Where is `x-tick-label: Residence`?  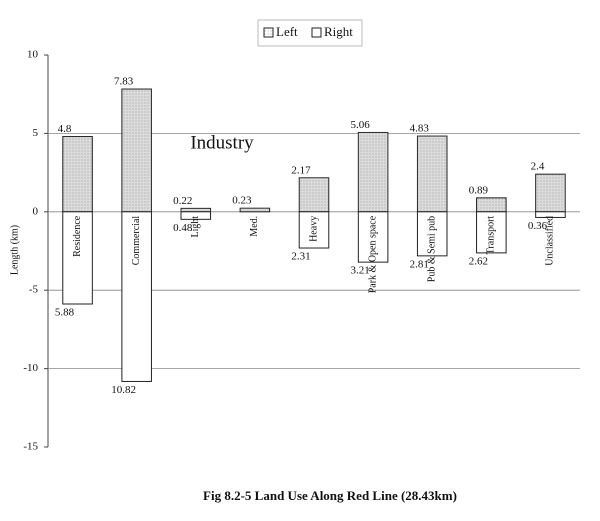 x-tick-label: Residence is located at coordinates (77, 236).